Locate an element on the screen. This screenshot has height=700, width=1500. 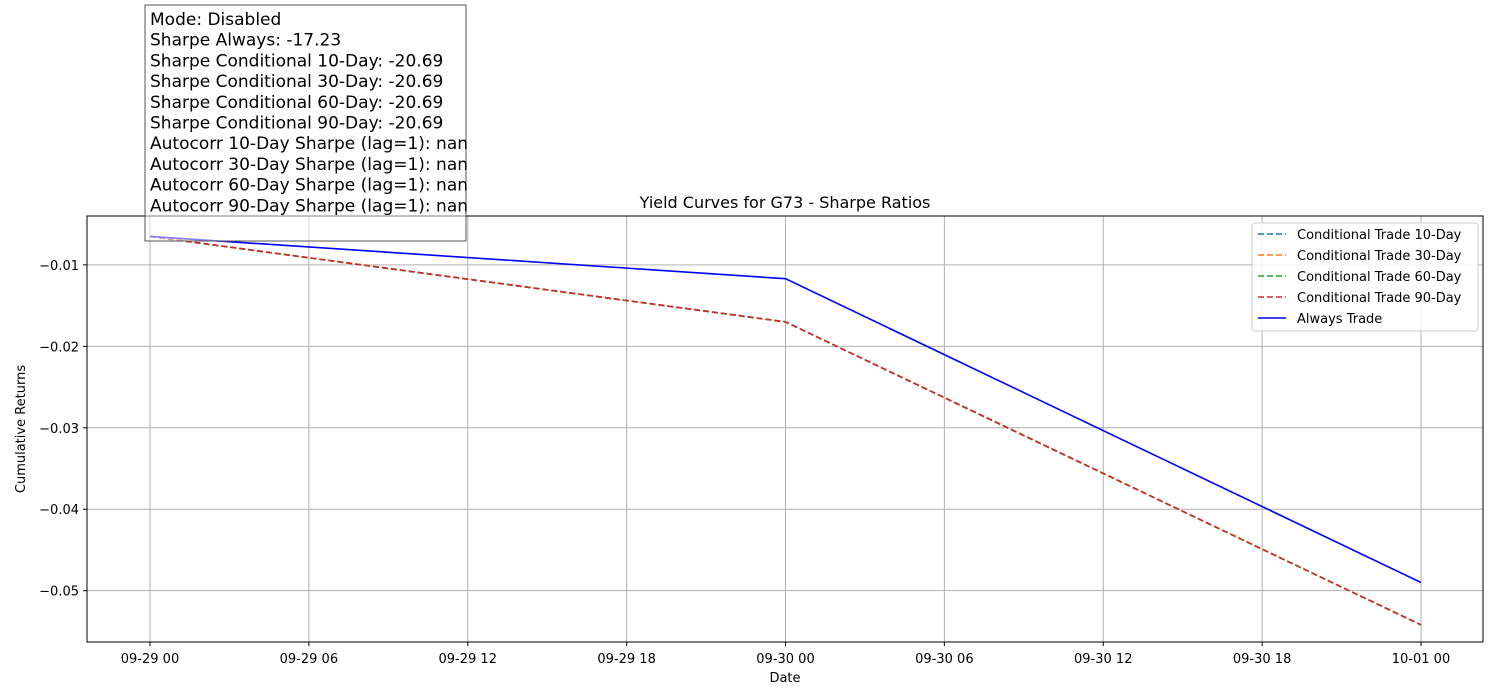
y-tick-label: −0.02 is located at coordinates (59, 347).